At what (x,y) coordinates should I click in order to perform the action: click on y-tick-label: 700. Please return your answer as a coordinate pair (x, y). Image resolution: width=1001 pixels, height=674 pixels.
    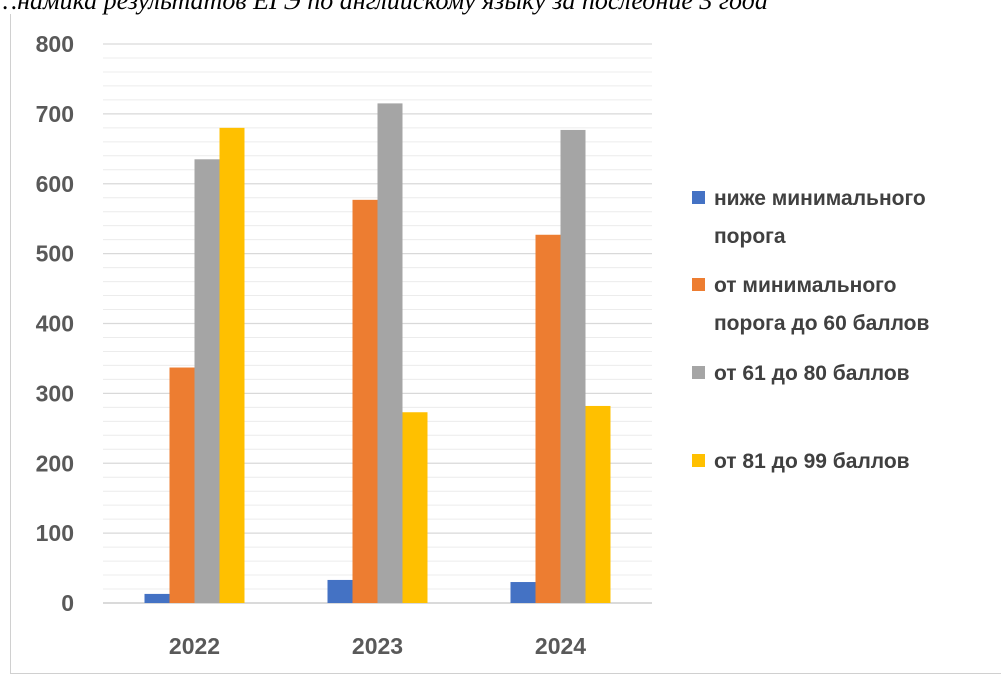
    Looking at the image, I should click on (55, 114).